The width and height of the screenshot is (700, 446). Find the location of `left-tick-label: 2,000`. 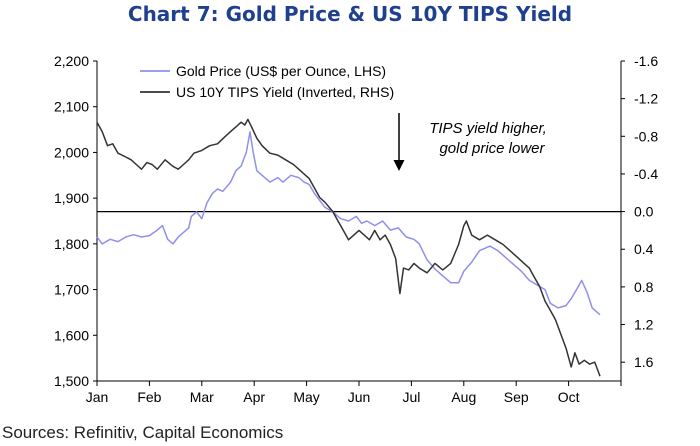

left-tick-label: 2,000 is located at coordinates (71, 152).